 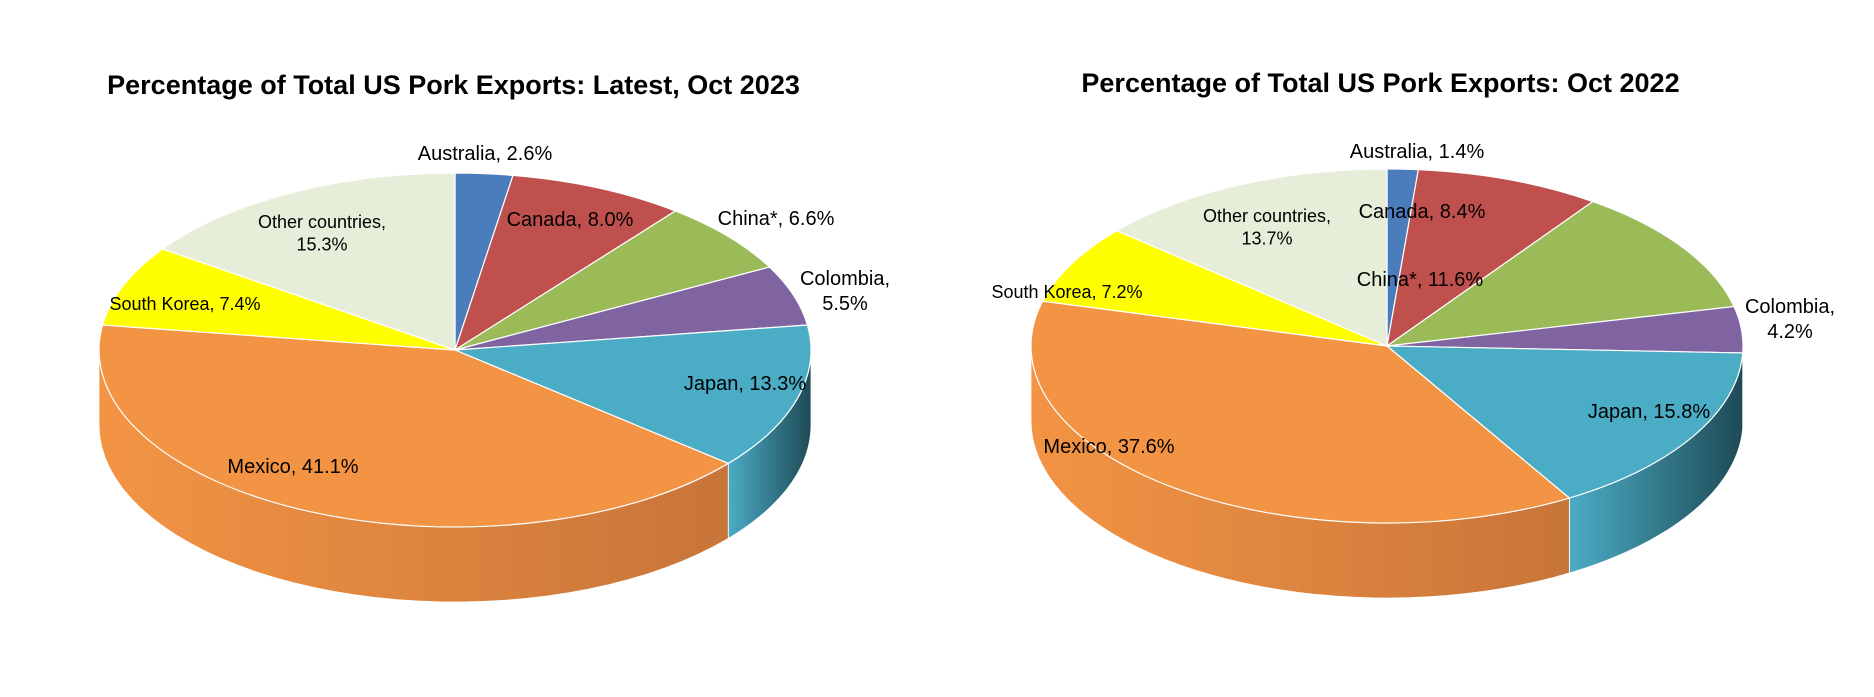 I want to click on data-label-south-korea: South Korea, 7.4%, so click(x=184, y=304).